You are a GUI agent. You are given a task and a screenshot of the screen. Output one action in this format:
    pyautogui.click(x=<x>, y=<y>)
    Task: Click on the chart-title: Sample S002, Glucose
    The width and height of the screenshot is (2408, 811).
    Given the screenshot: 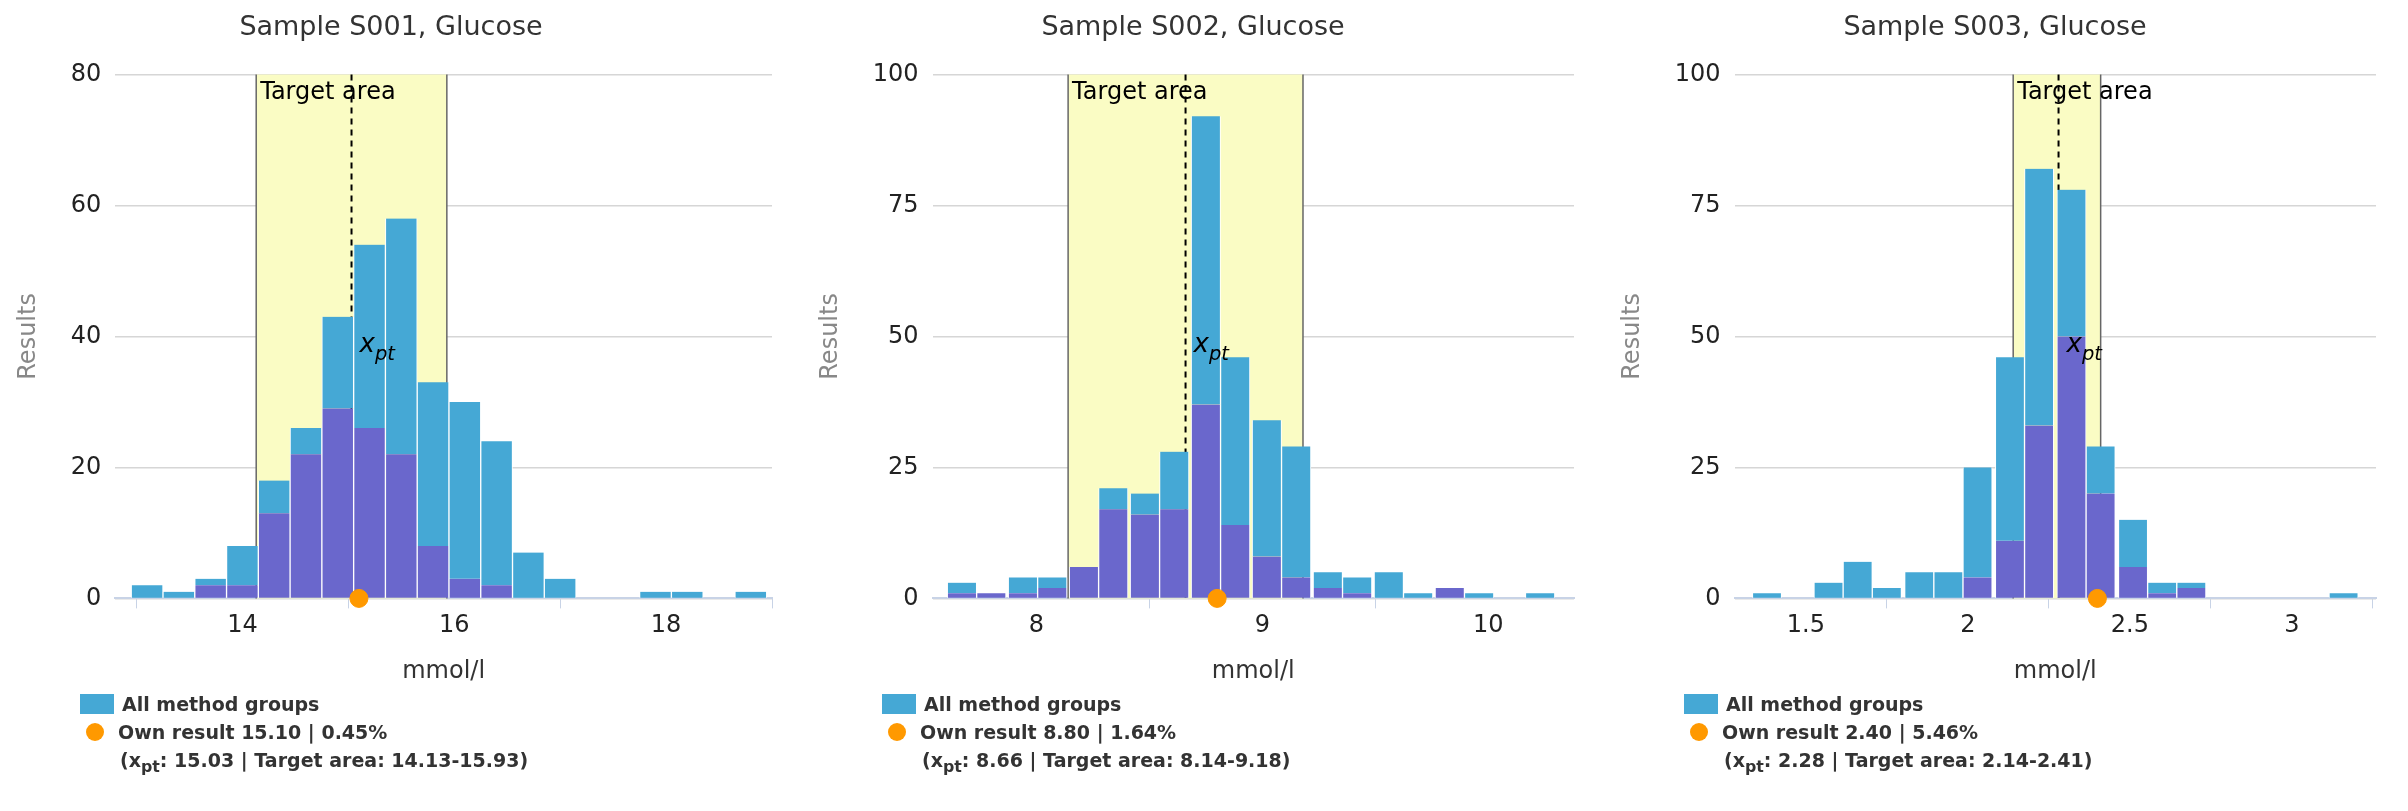 What is the action you would take?
    pyautogui.click(x=1193, y=26)
    